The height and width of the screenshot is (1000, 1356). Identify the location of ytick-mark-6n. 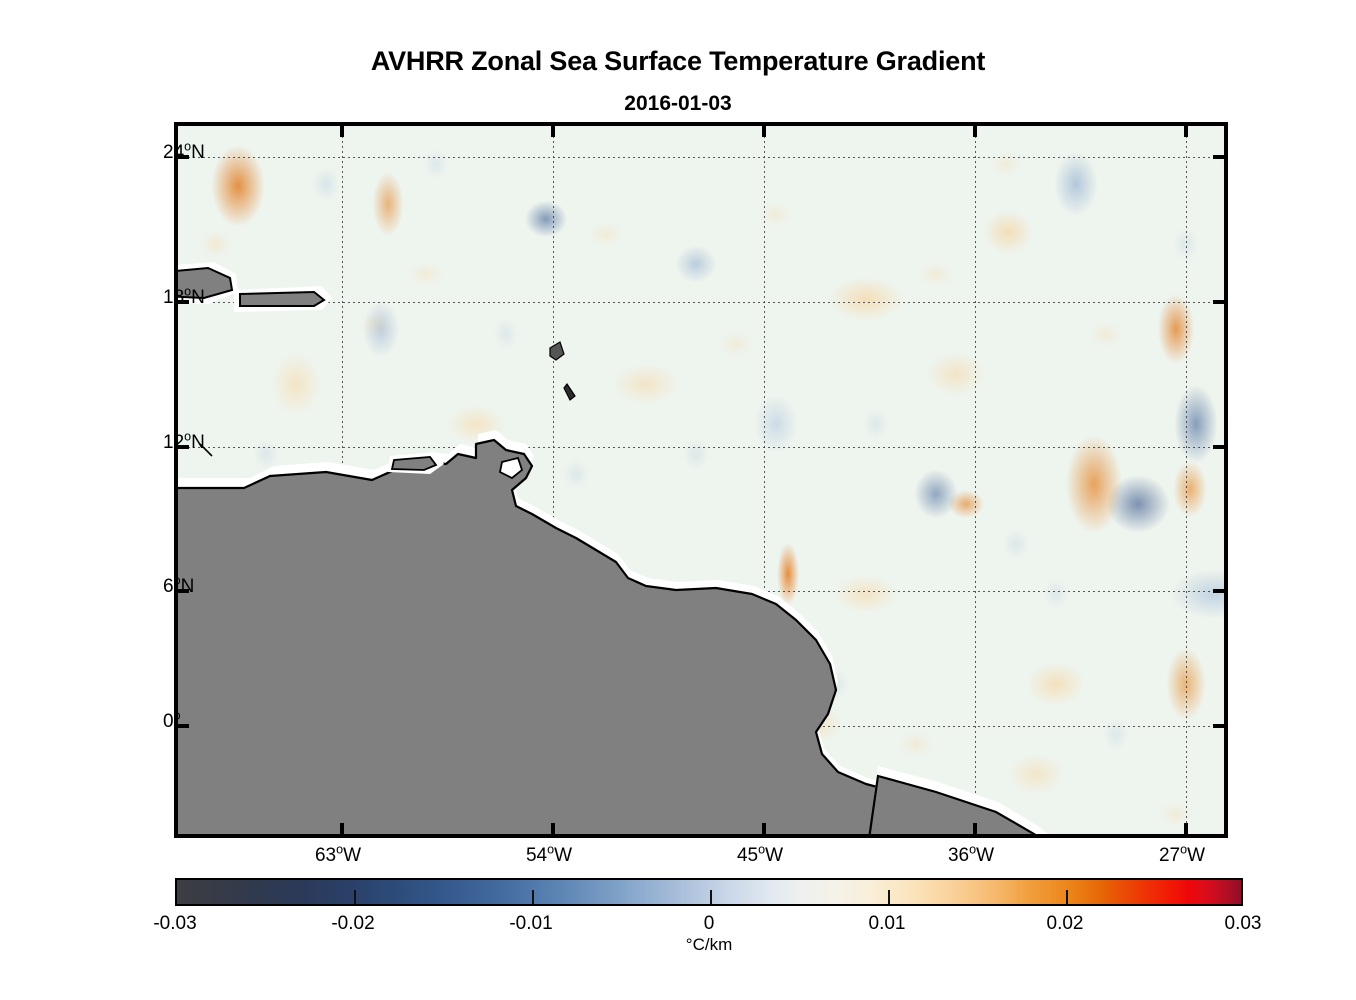
(183, 591).